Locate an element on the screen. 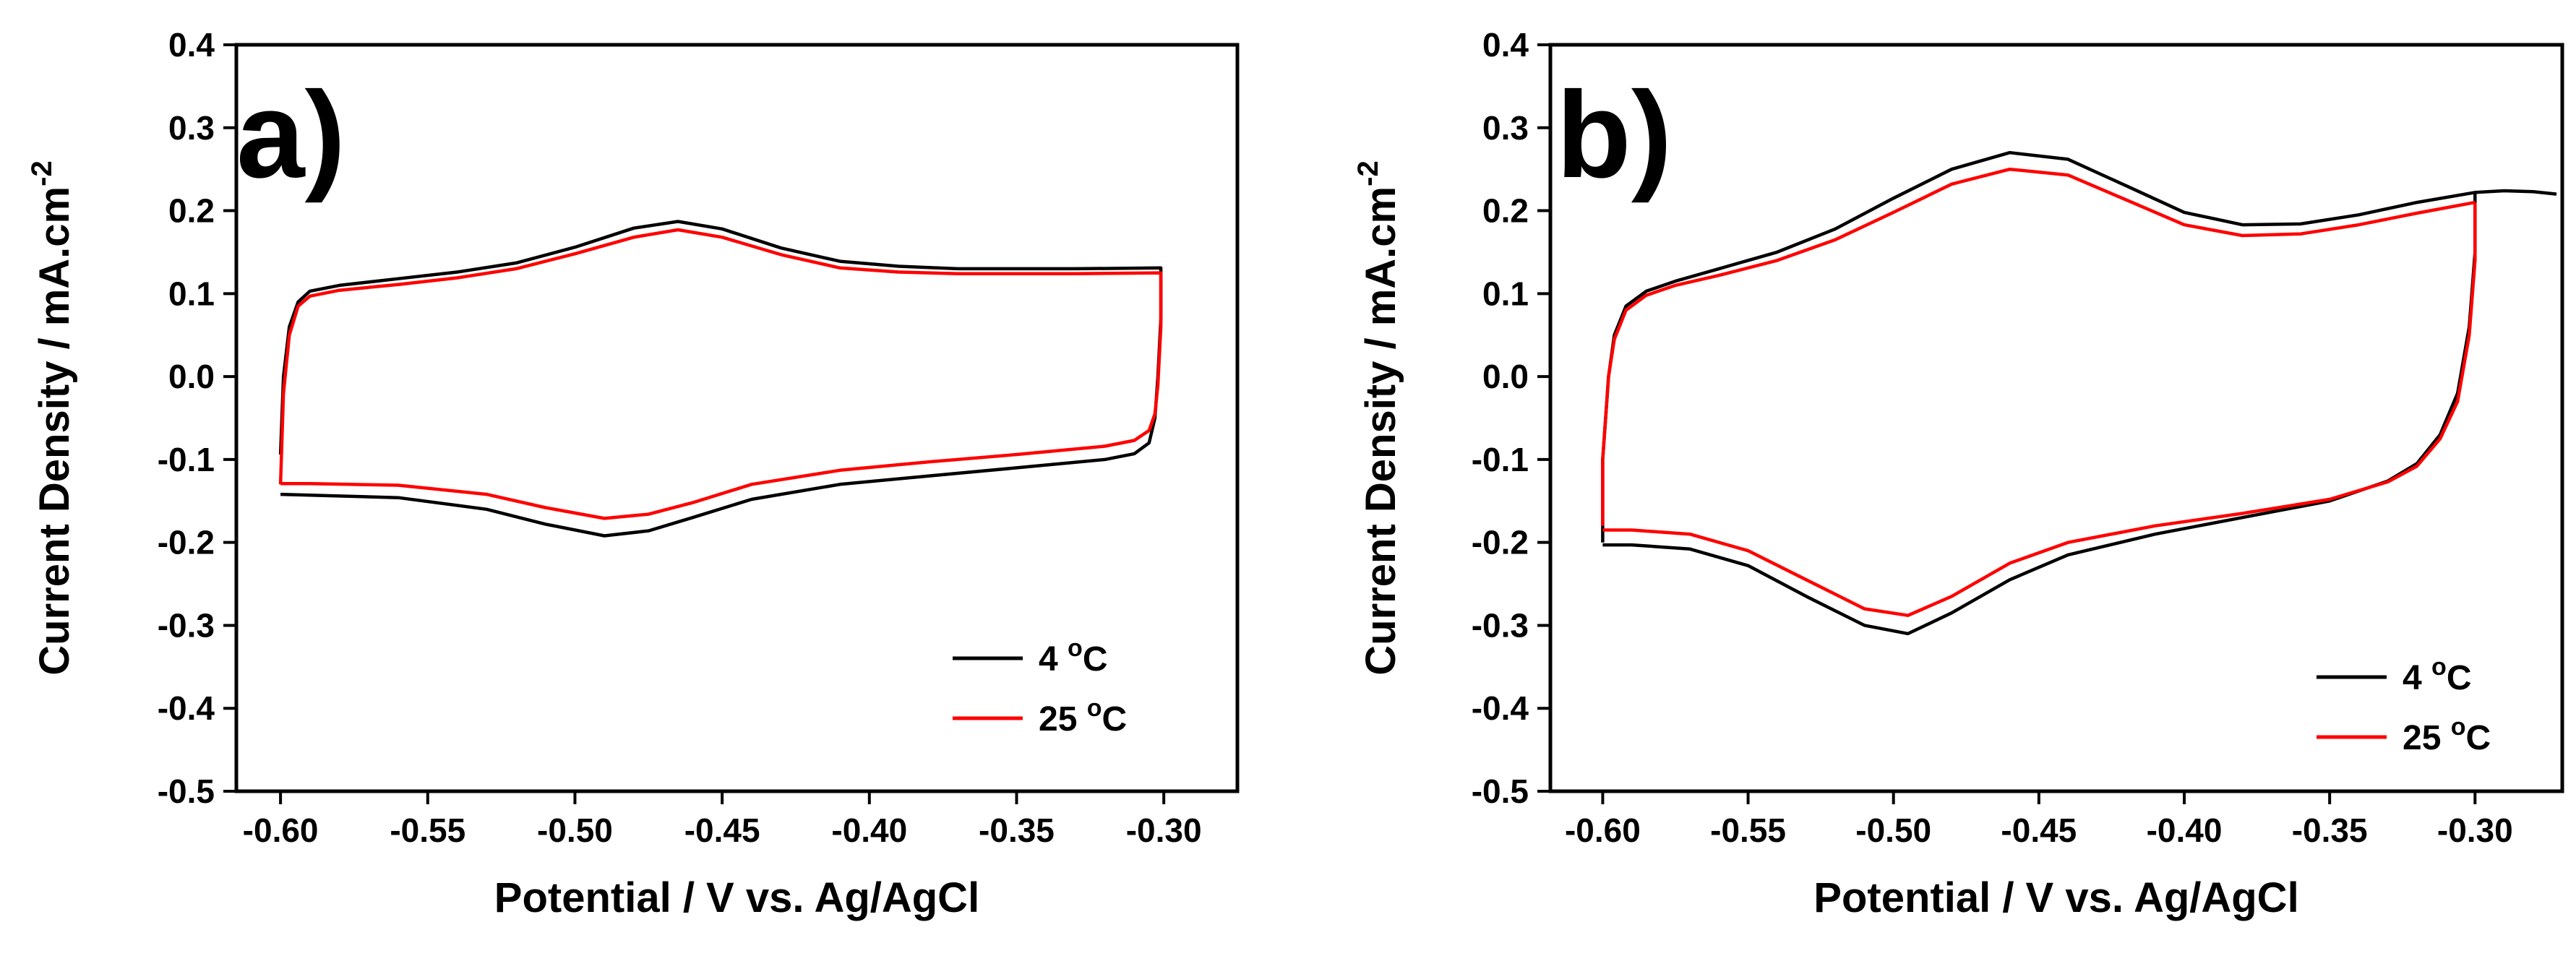  chart-a-y-tick-label: 0.1 is located at coordinates (192, 293).